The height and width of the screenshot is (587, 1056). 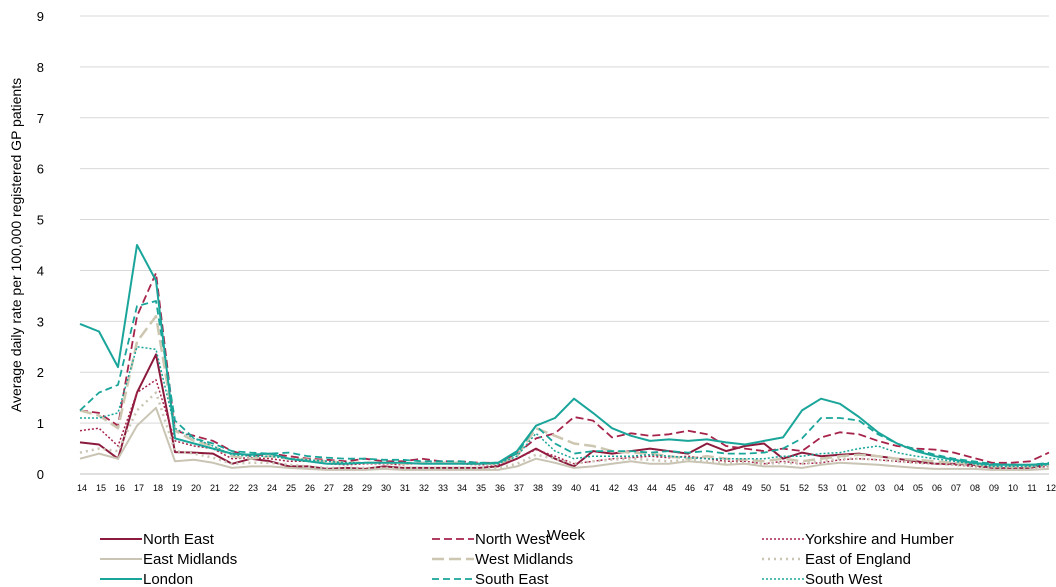 I want to click on x-tick-label: 42, so click(x=614, y=488).